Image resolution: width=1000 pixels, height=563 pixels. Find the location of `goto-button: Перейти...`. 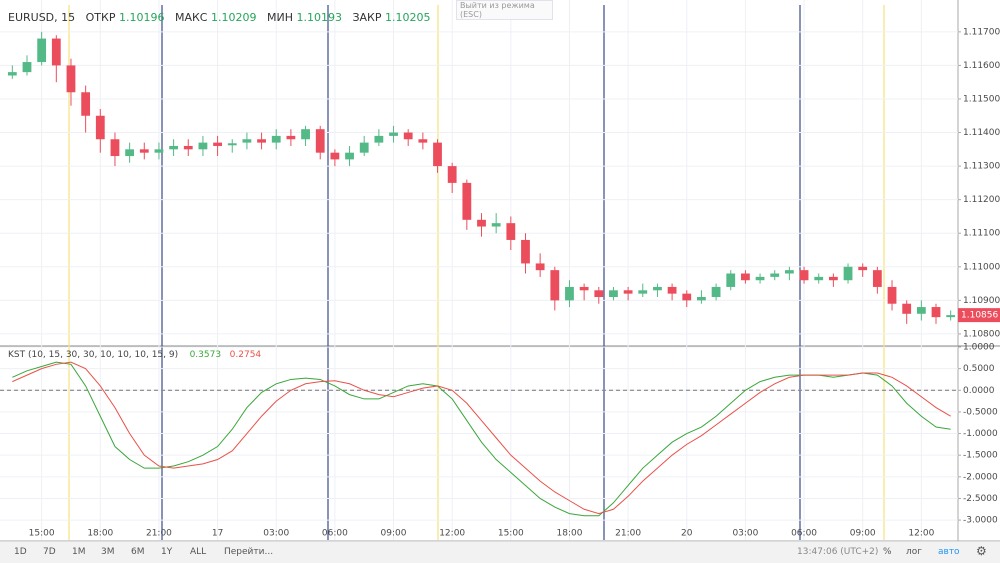

goto-button: Перейти... is located at coordinates (249, 552).